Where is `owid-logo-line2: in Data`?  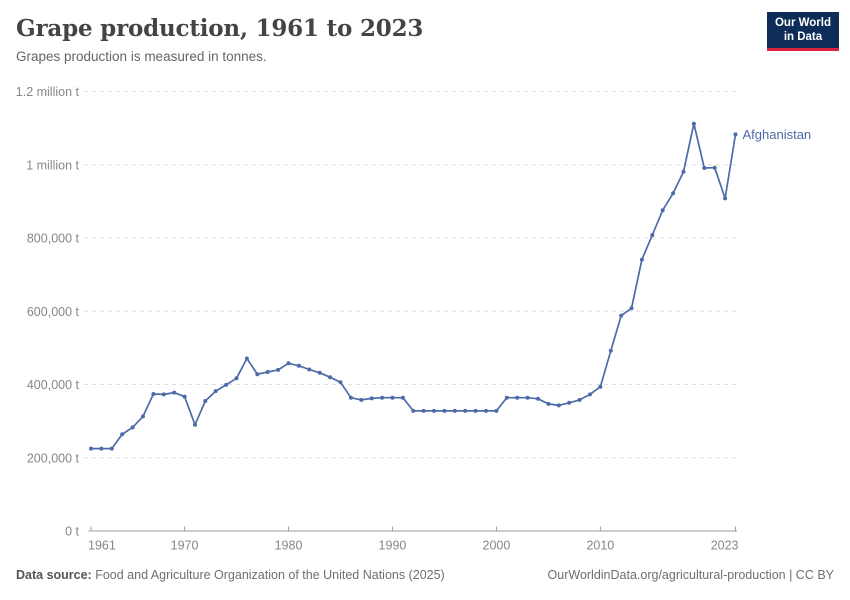 owid-logo-line2: in Data is located at coordinates (803, 36).